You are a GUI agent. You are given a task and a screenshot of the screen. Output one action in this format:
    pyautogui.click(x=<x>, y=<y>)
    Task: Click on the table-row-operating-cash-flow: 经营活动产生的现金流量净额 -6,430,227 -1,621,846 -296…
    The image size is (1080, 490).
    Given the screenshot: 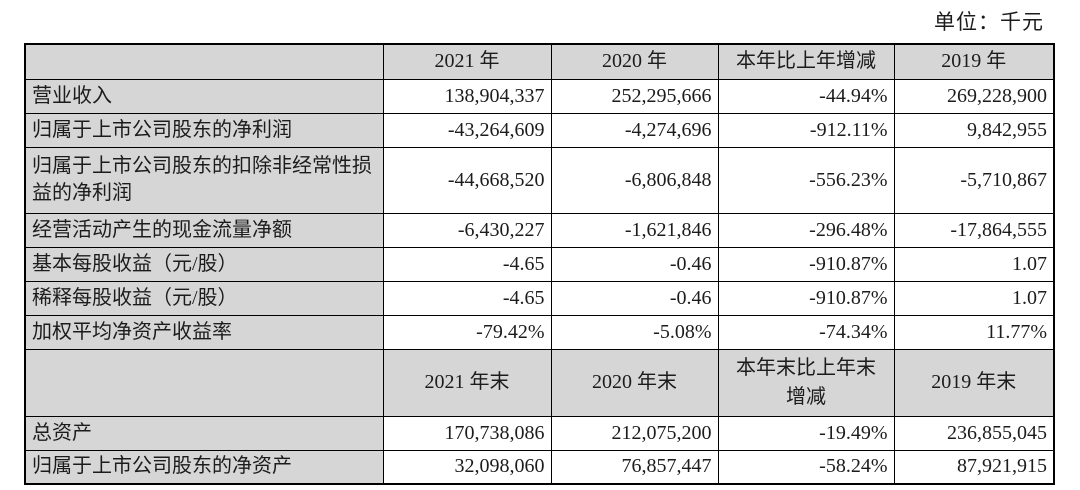 What is the action you would take?
    pyautogui.click(x=539, y=230)
    